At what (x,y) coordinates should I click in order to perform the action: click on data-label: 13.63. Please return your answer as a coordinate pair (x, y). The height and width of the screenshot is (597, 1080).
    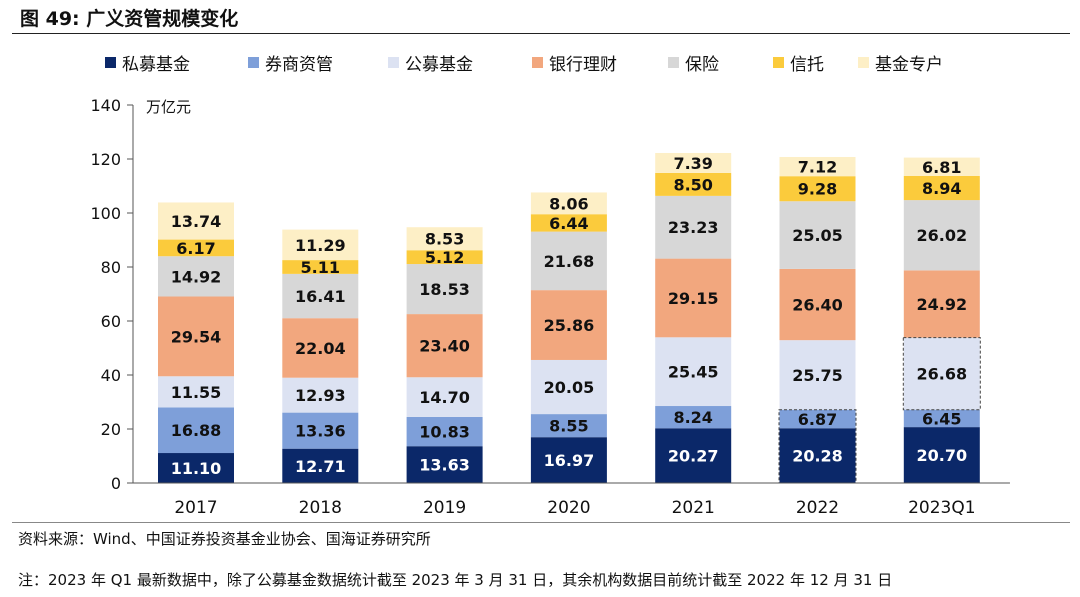
    Looking at the image, I should click on (444, 465).